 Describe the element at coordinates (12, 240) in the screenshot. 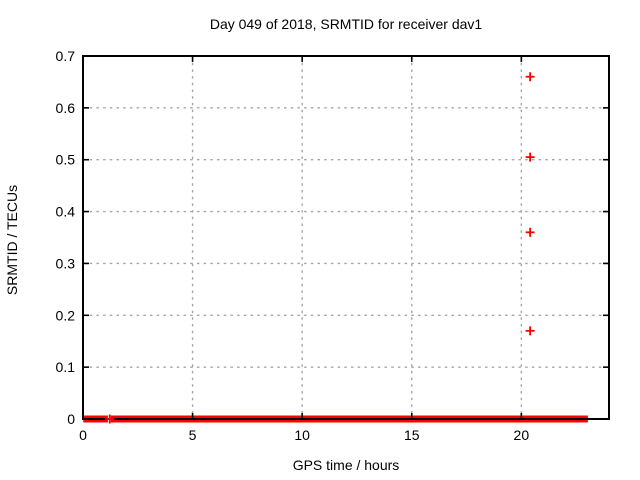

I see `y-axis-label: SRMTID / TECUs` at that location.